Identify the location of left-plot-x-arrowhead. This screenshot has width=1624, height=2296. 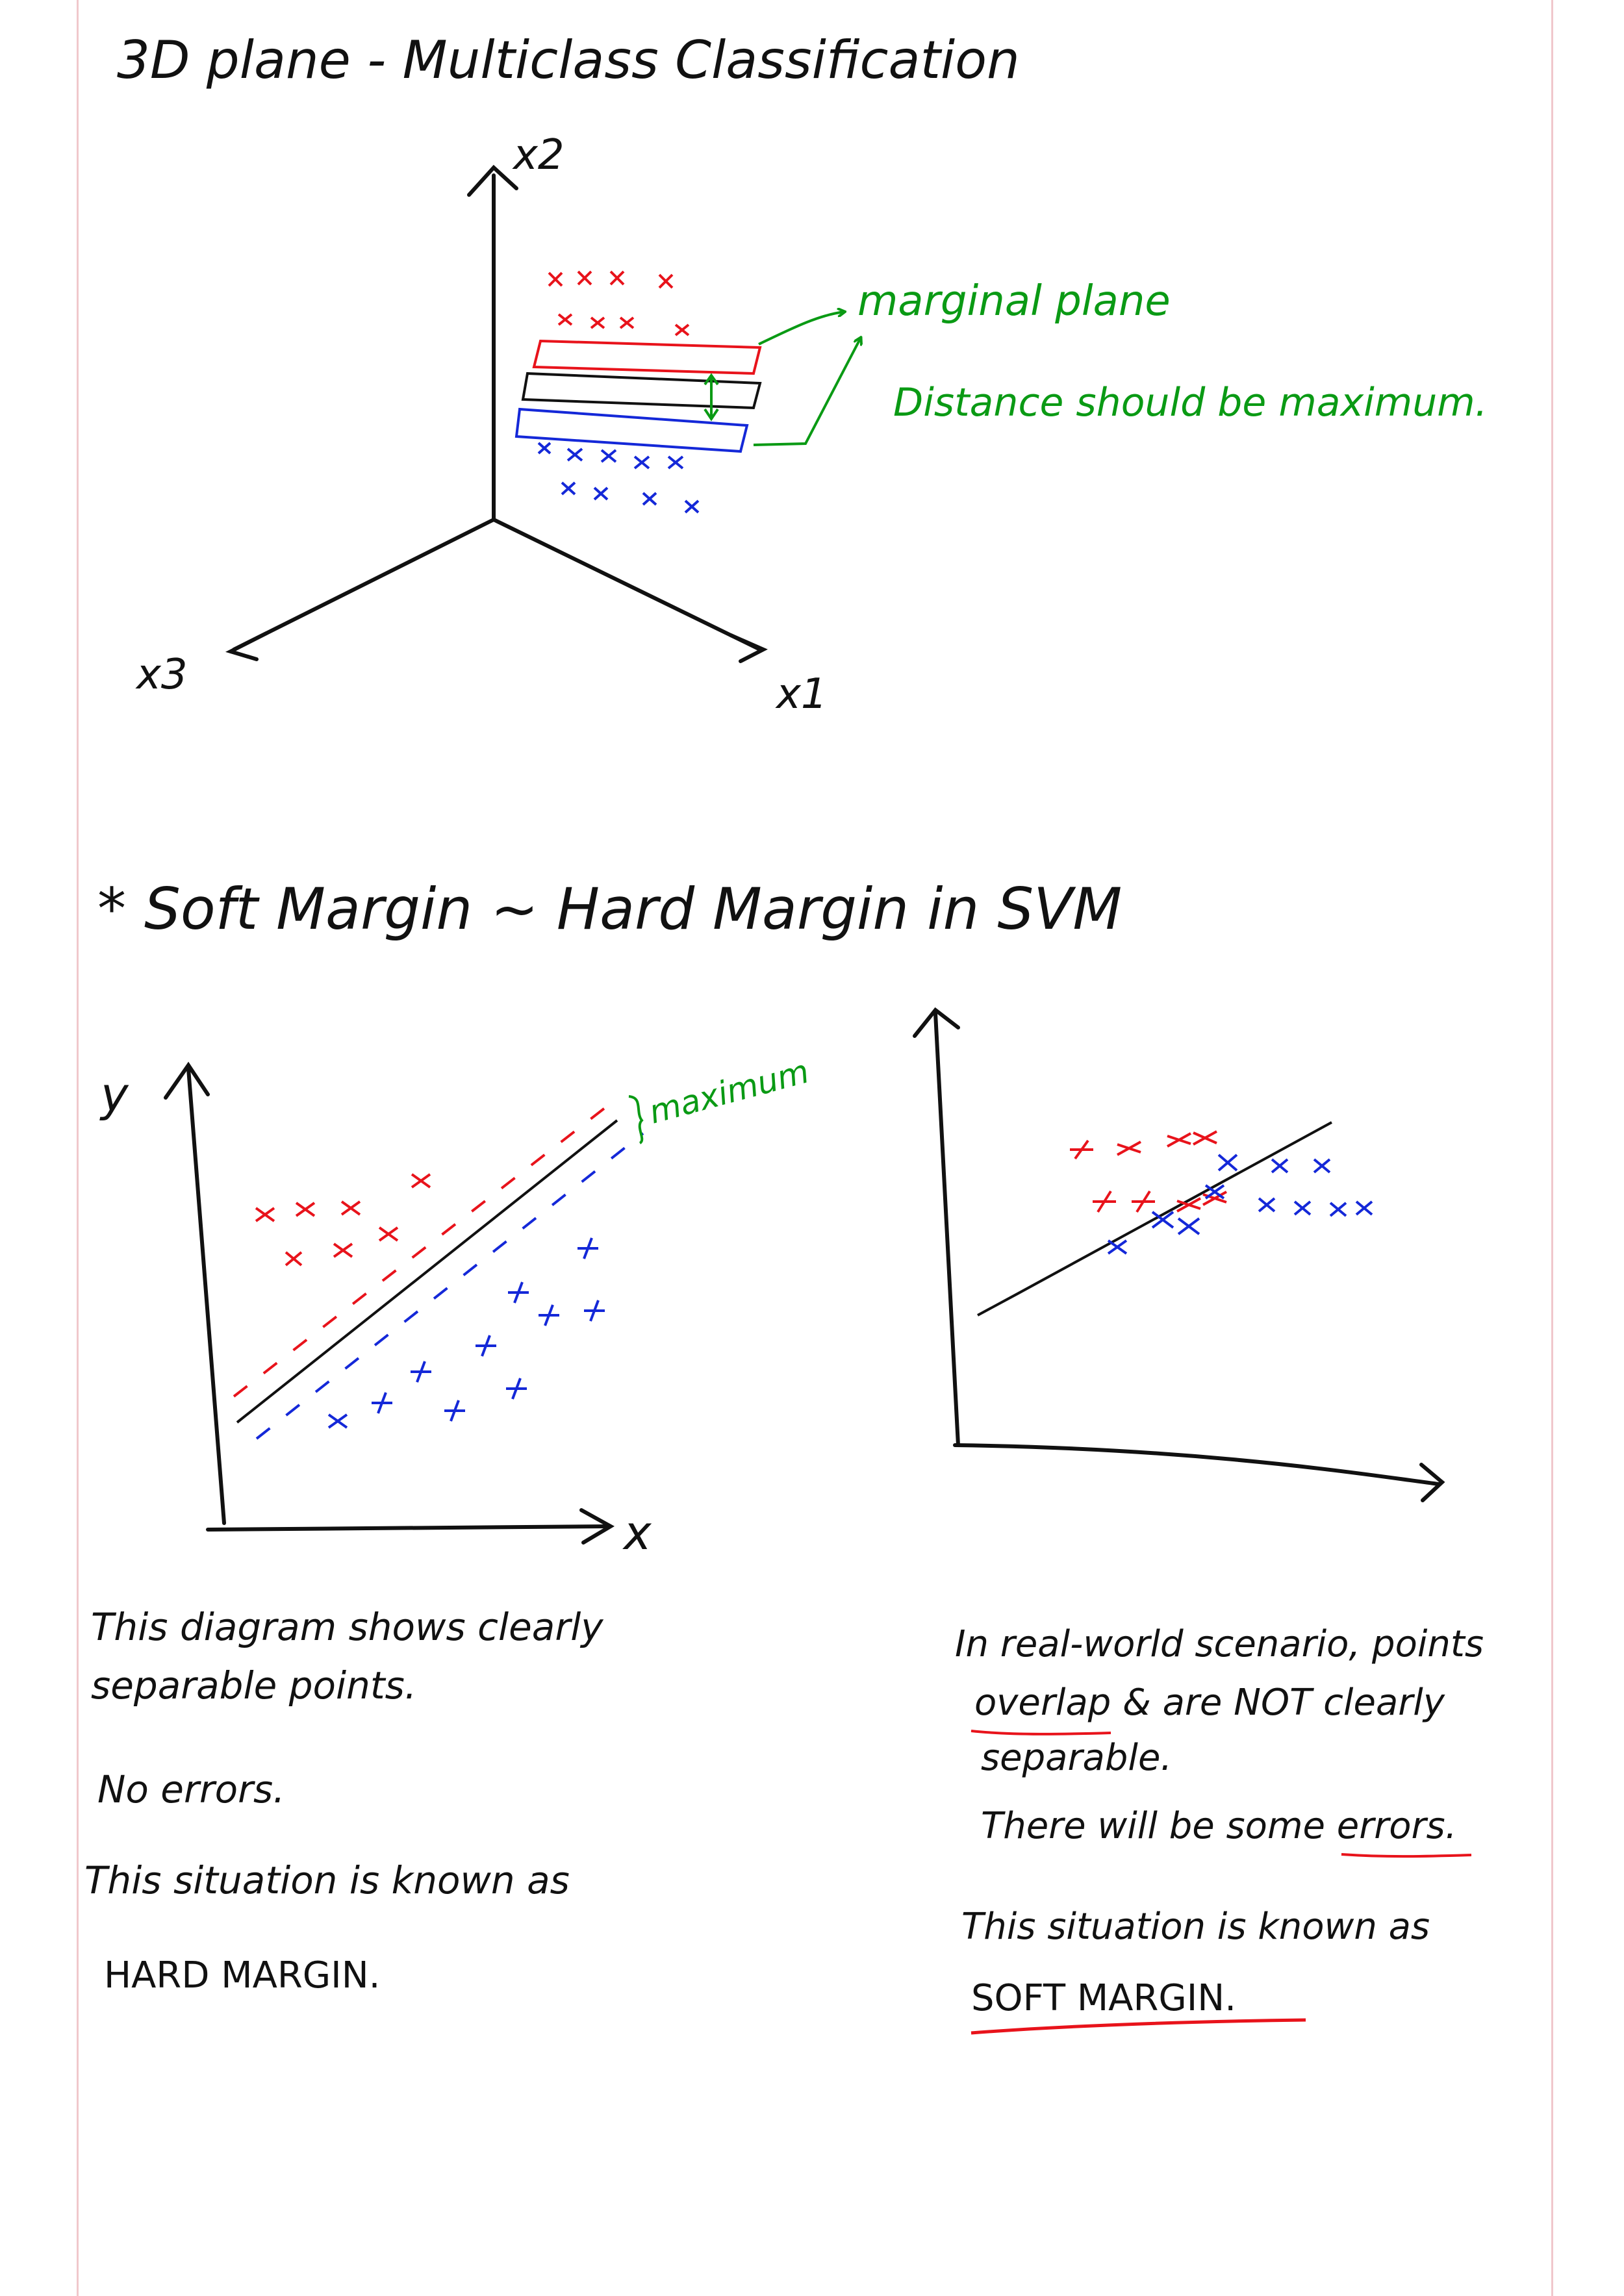
(597, 1526).